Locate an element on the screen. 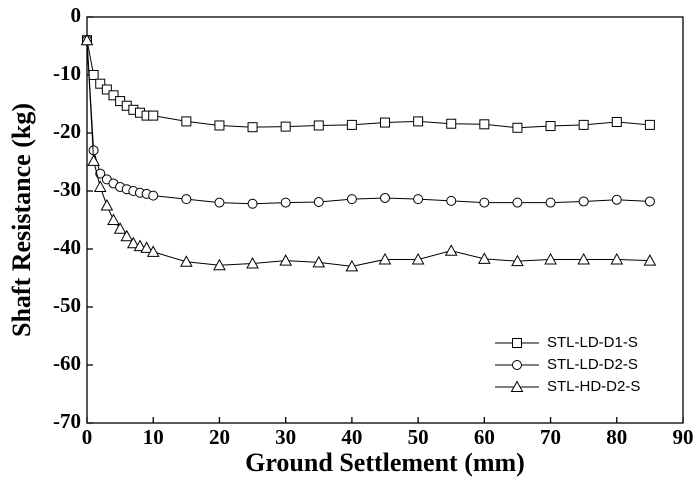 This screenshot has width=697, height=486. x-tick-label: 70 is located at coordinates (550, 437).